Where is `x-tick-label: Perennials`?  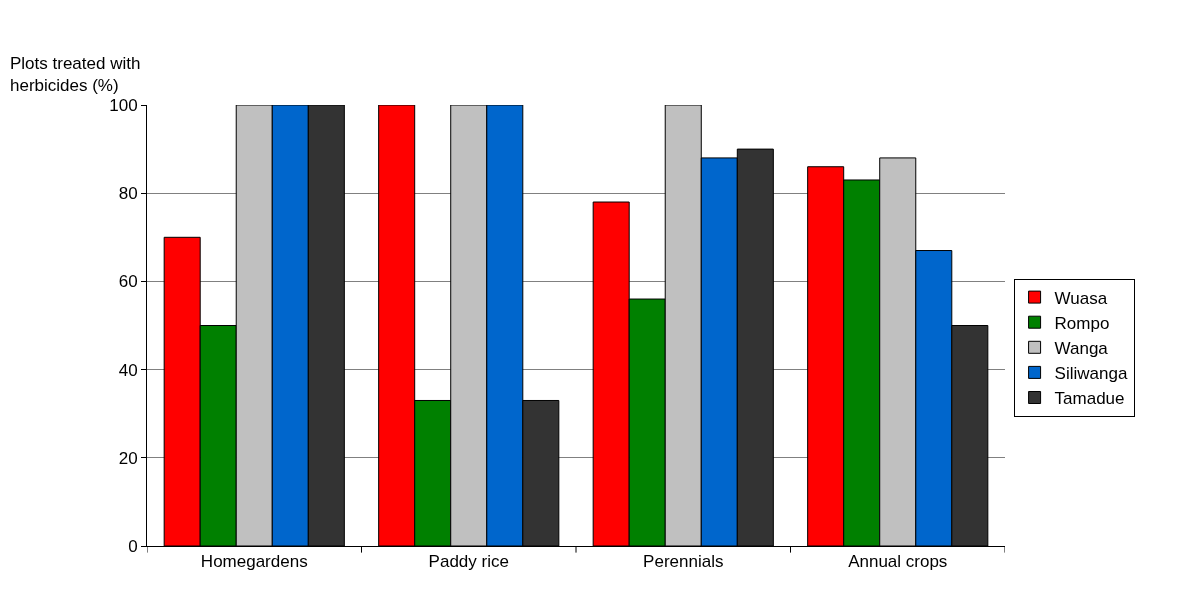 x-tick-label: Perennials is located at coordinates (683, 562).